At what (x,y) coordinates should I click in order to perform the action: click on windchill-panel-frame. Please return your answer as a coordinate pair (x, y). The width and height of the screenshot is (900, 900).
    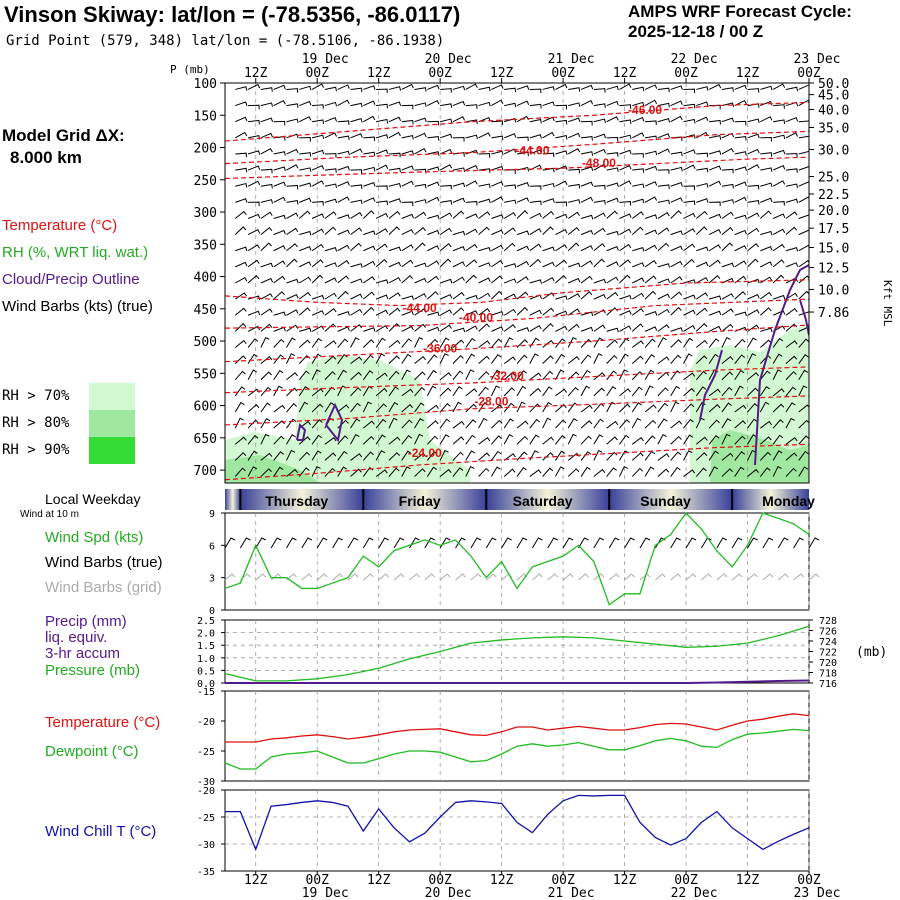
    Looking at the image, I should click on (517, 830).